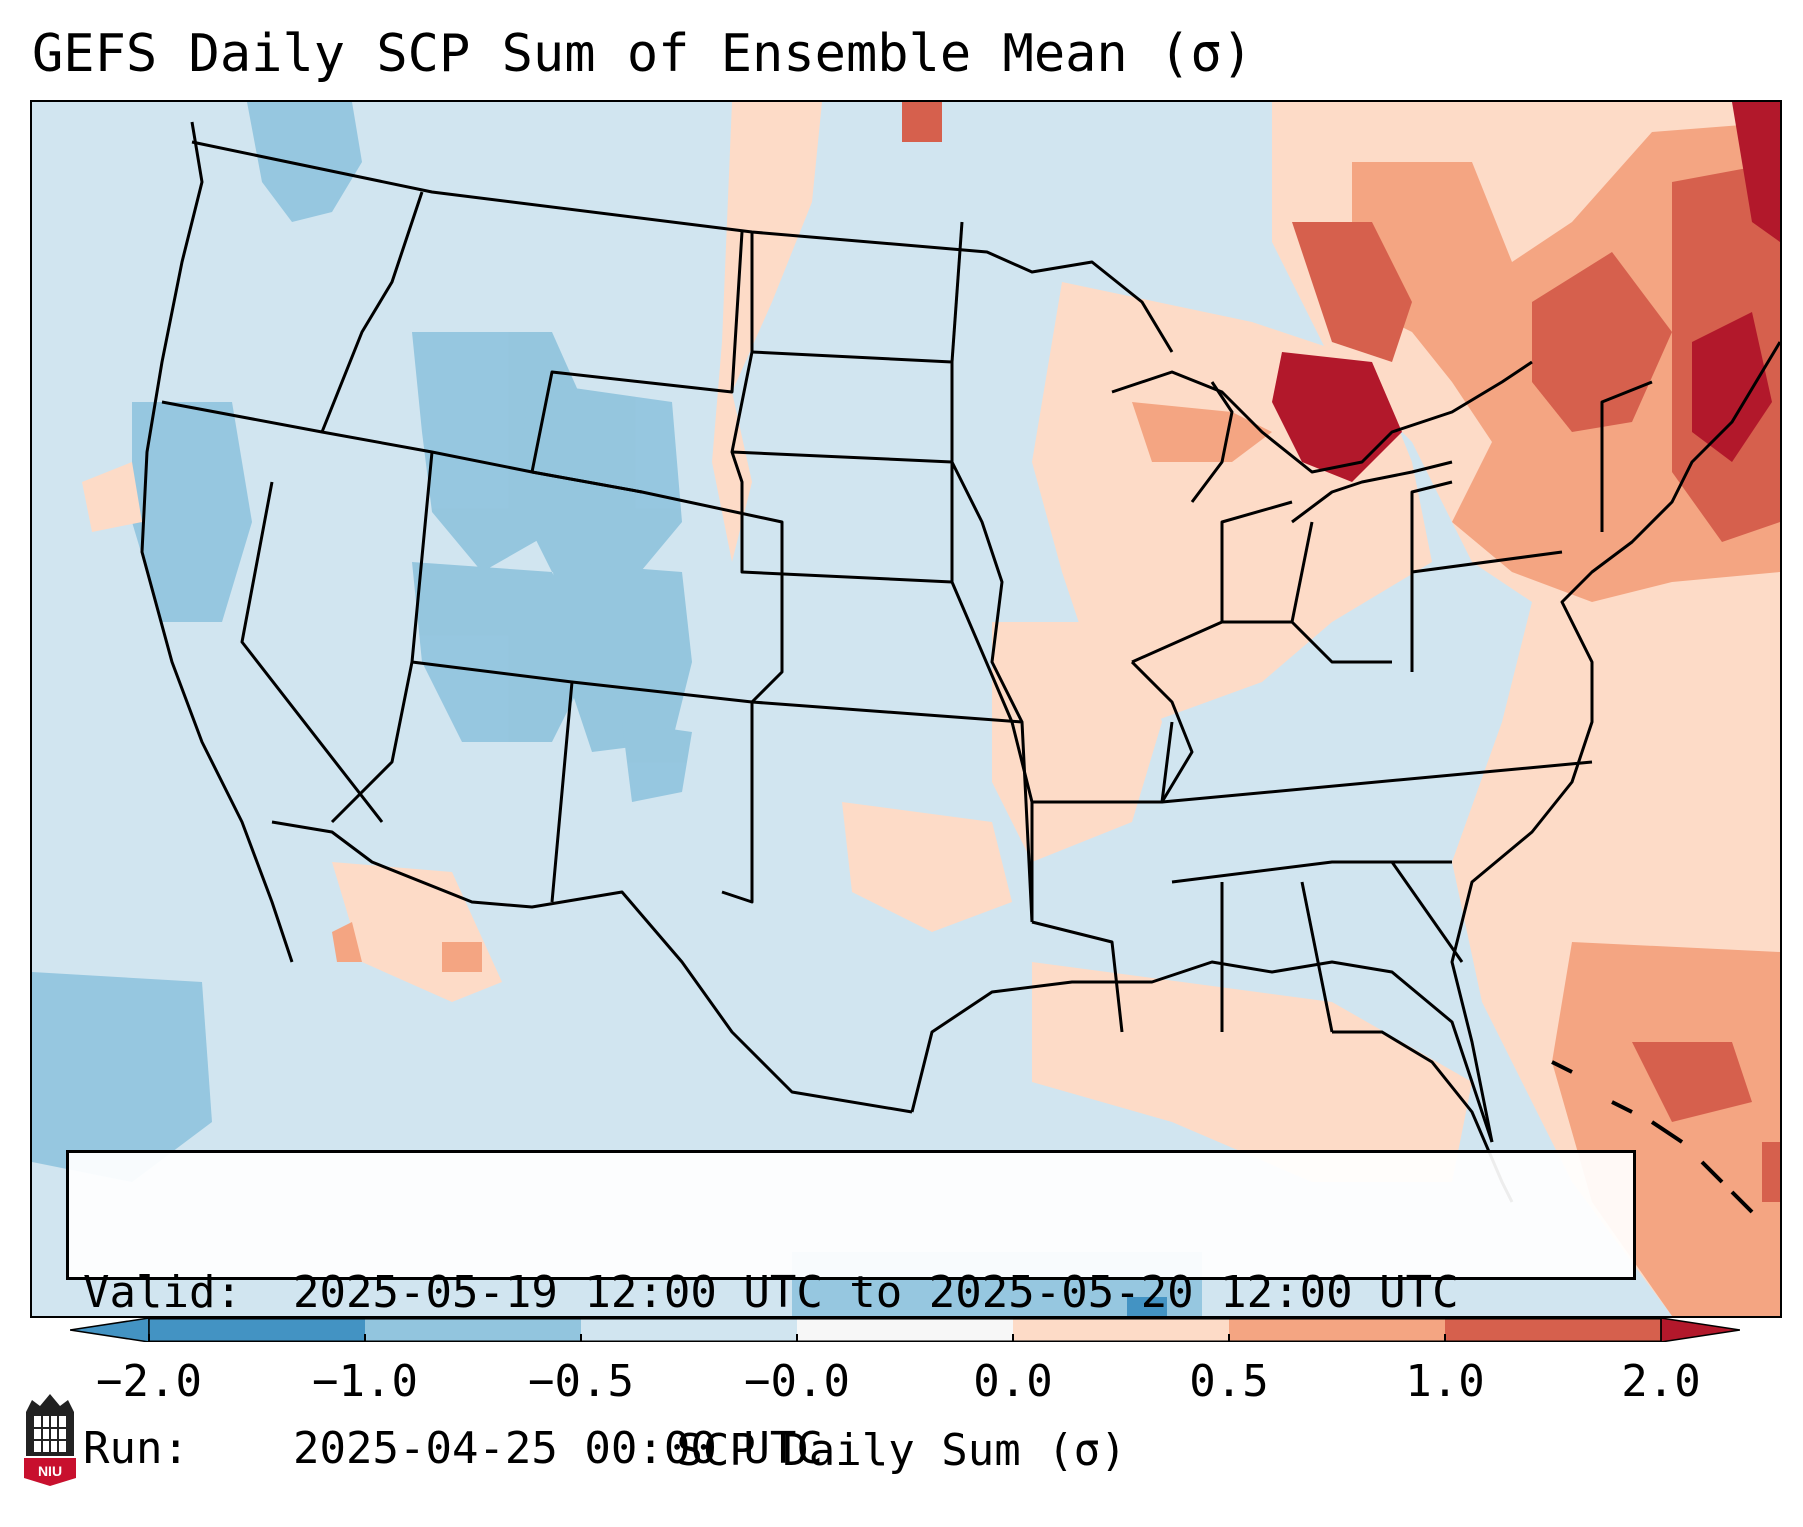 The width and height of the screenshot is (1803, 1527). What do you see at coordinates (149, 1381) in the screenshot?
I see `colorbar-tick-label: −2.0` at bounding box center [149, 1381].